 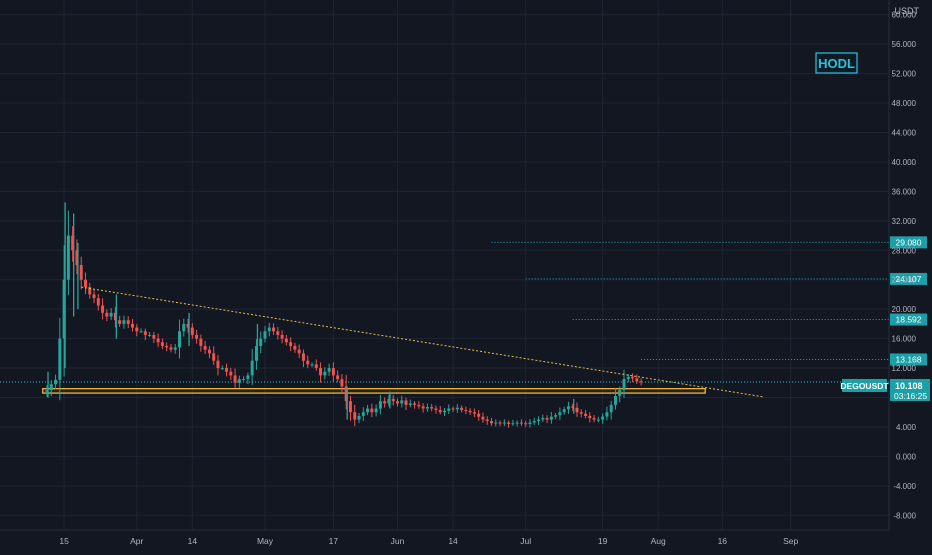 I want to click on descending-trendline, so click(x=422, y=342).